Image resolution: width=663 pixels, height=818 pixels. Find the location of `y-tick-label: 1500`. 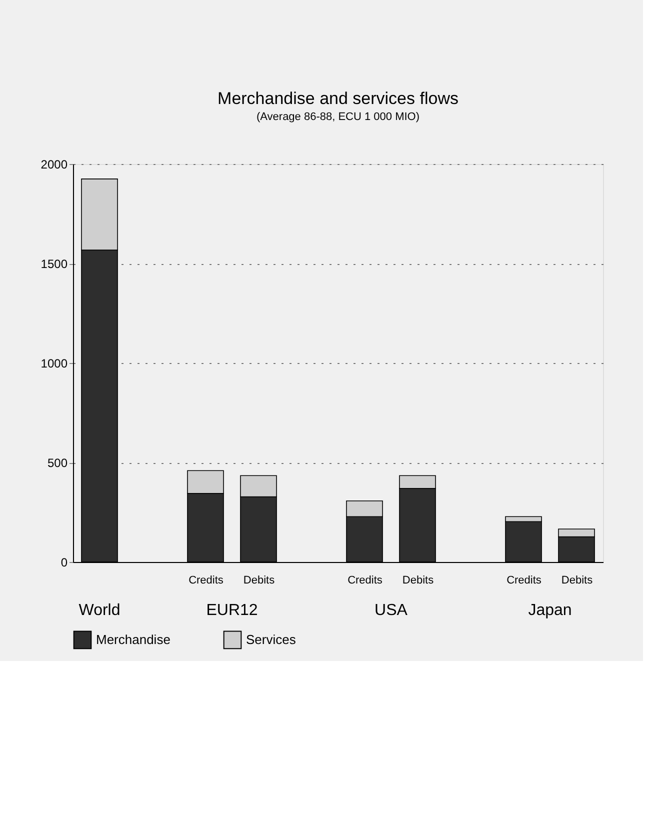

y-tick-label: 1500 is located at coordinates (54, 264).